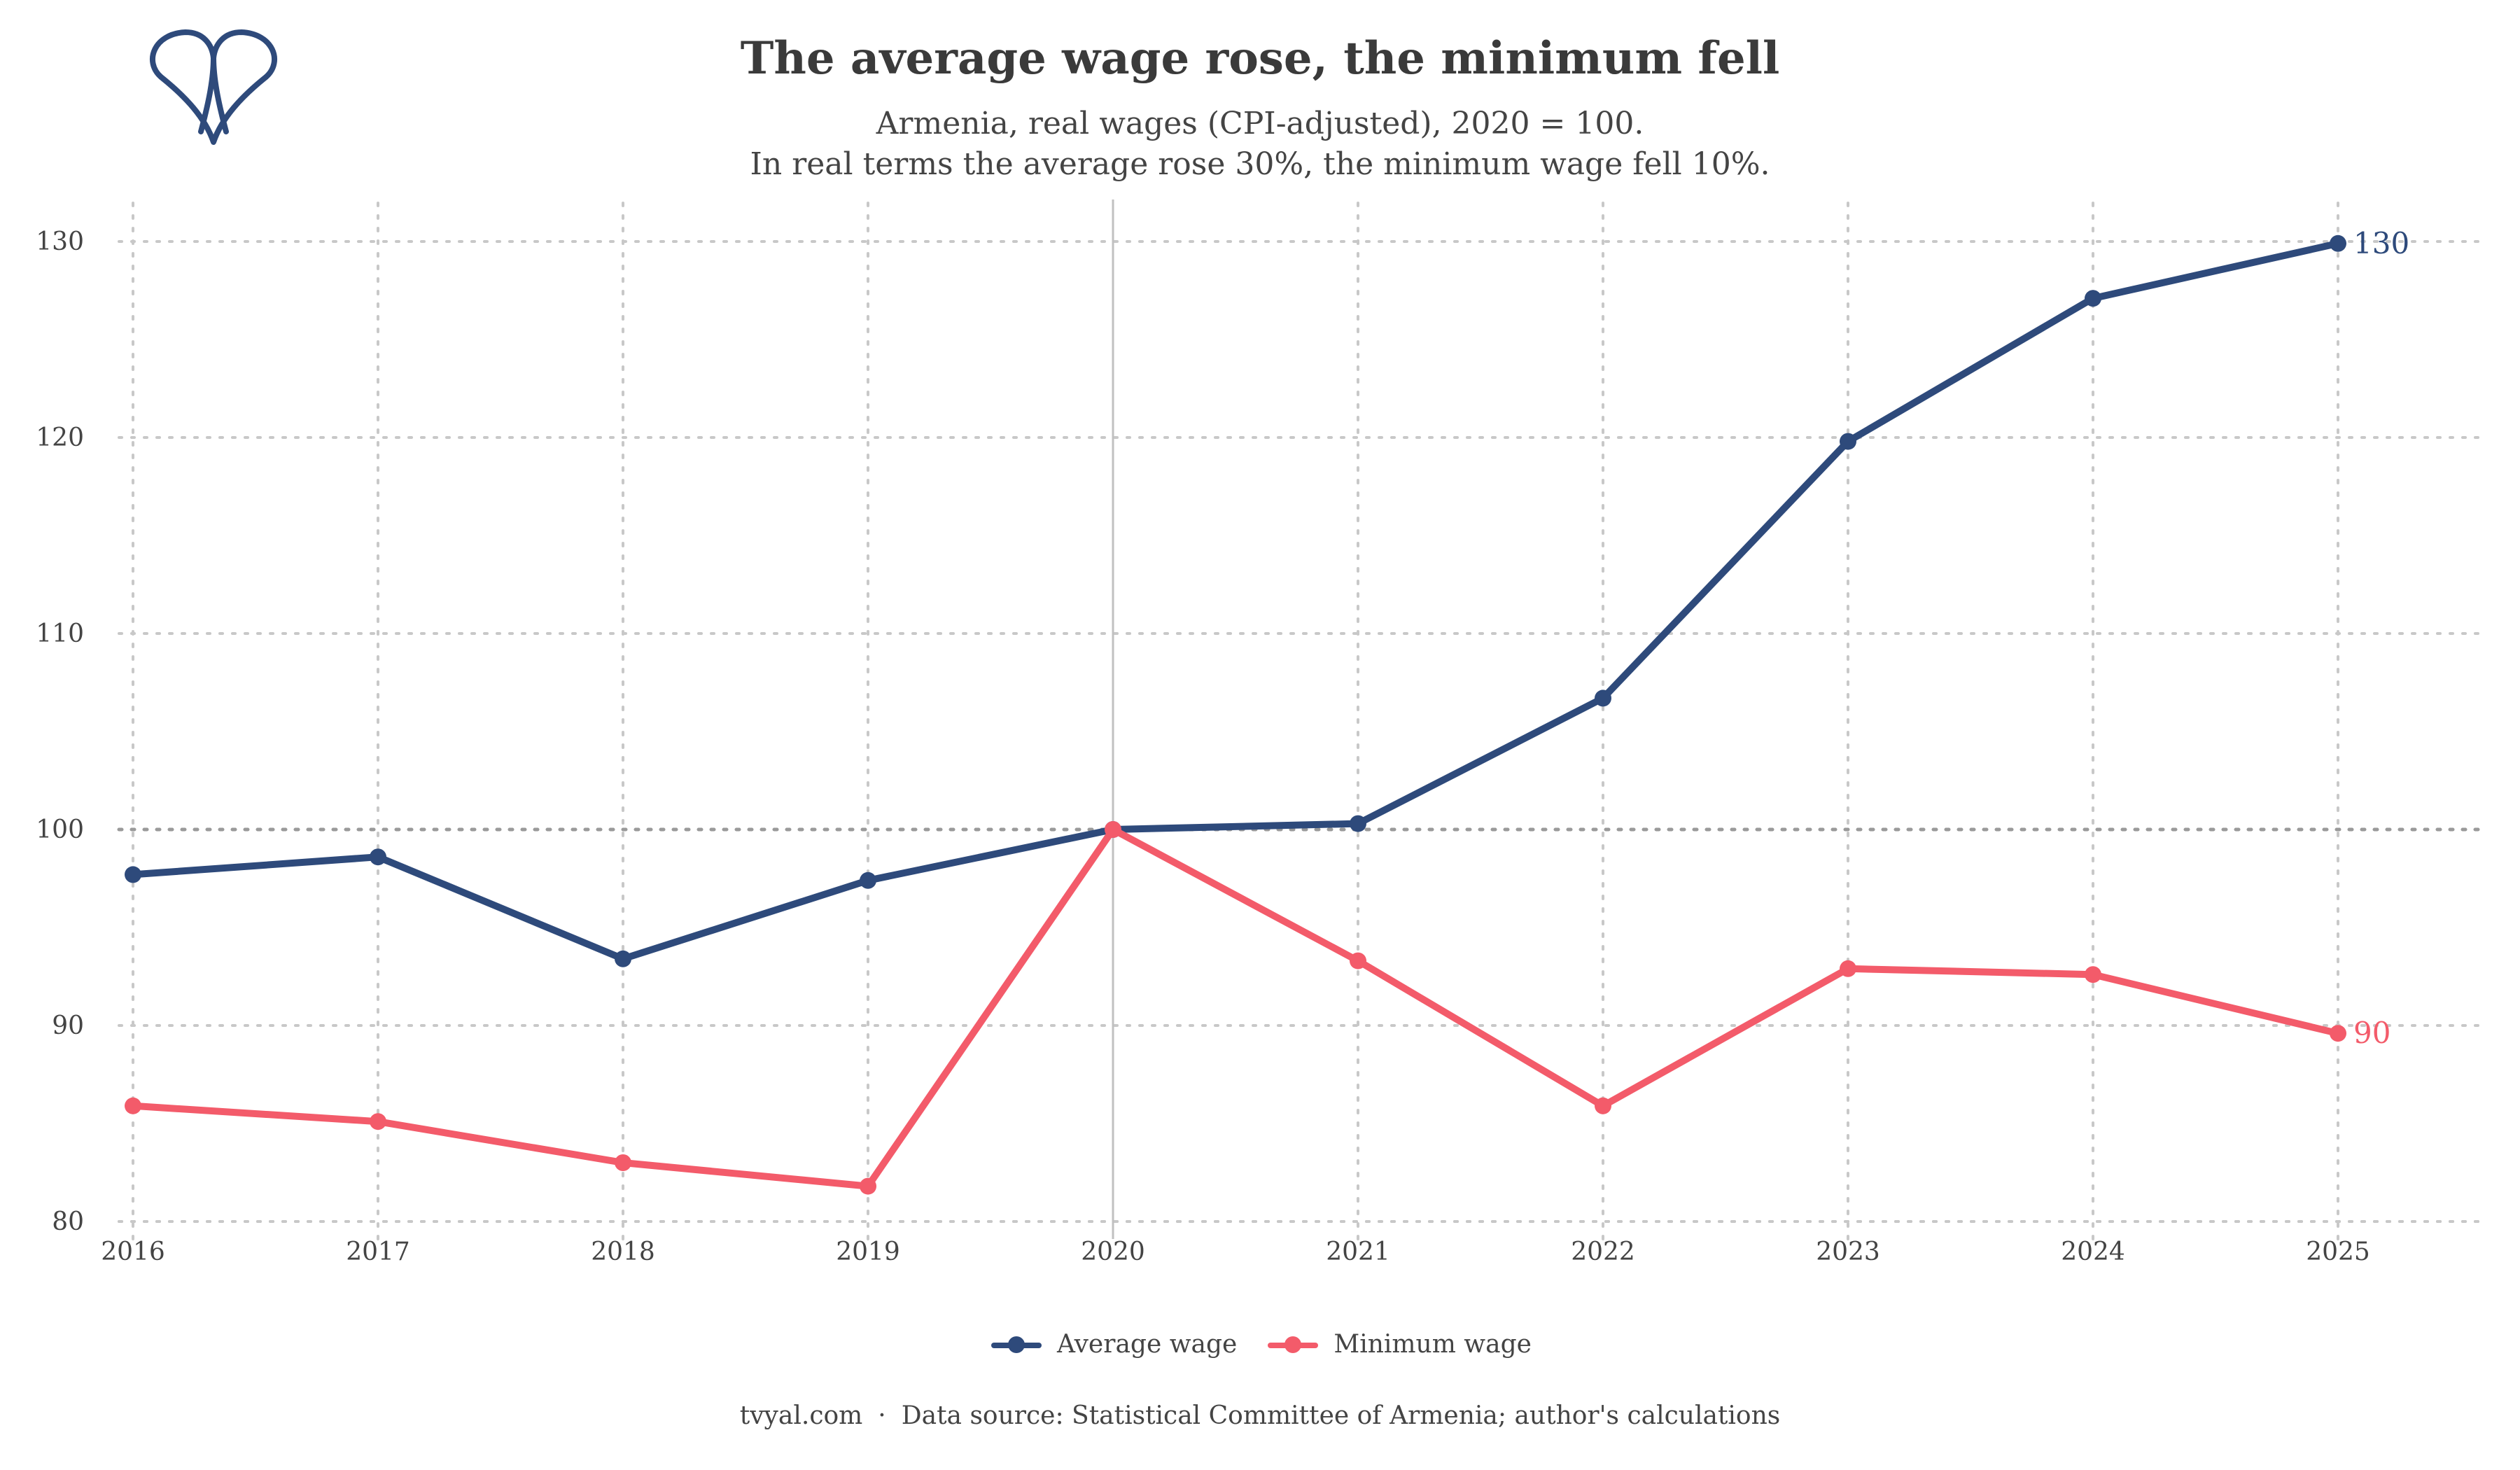  Describe the element at coordinates (1260, 58) in the screenshot. I see `chart-title: The average wage rose, the minimum fell` at that location.